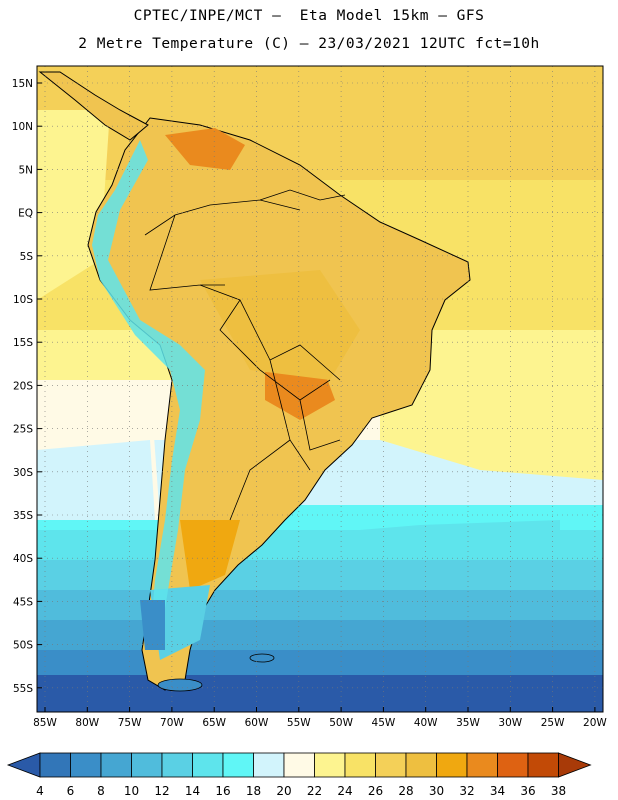  Describe the element at coordinates (93, 106) in the screenshot. I see `central-america` at that location.